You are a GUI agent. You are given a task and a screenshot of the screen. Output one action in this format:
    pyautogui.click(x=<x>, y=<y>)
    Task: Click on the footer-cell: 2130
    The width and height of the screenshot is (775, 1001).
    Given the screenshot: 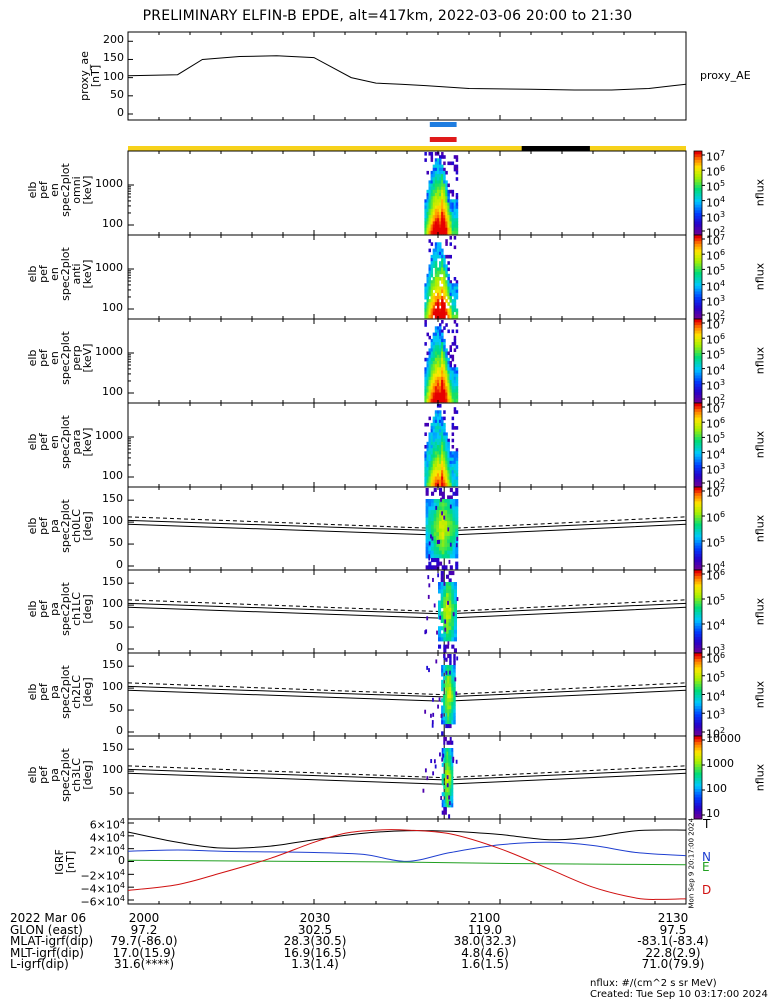 What is the action you would take?
    pyautogui.click(x=673, y=918)
    